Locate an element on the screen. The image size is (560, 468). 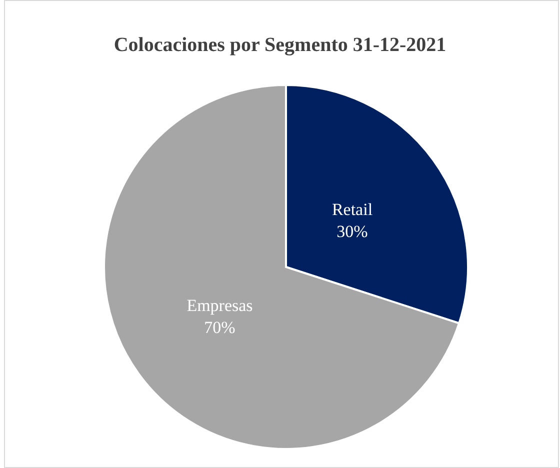
data-label: 70% is located at coordinates (220, 328).